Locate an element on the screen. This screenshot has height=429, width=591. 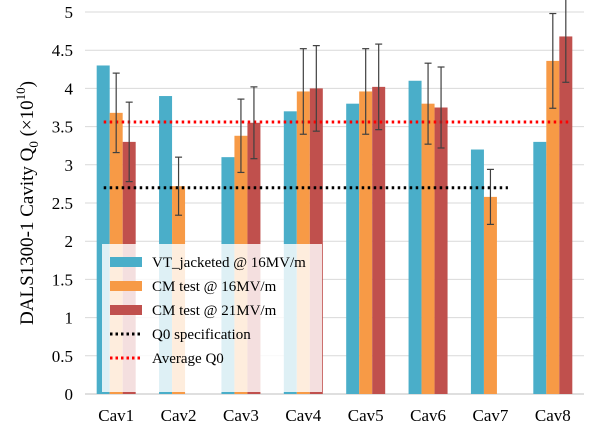
x-tick-label: Cav3 is located at coordinates (241, 415).